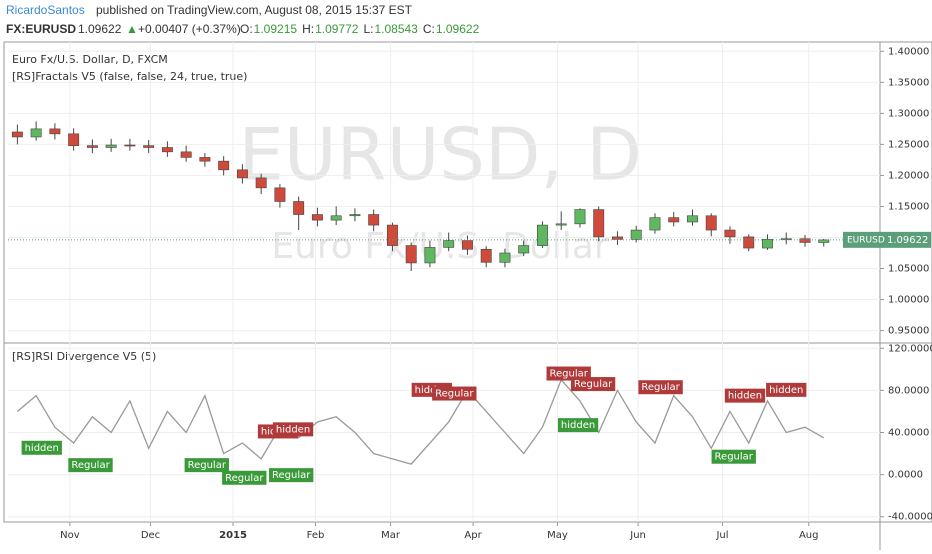 The height and width of the screenshot is (554, 932). I want to click on ohlc-key: O:, so click(246, 29).